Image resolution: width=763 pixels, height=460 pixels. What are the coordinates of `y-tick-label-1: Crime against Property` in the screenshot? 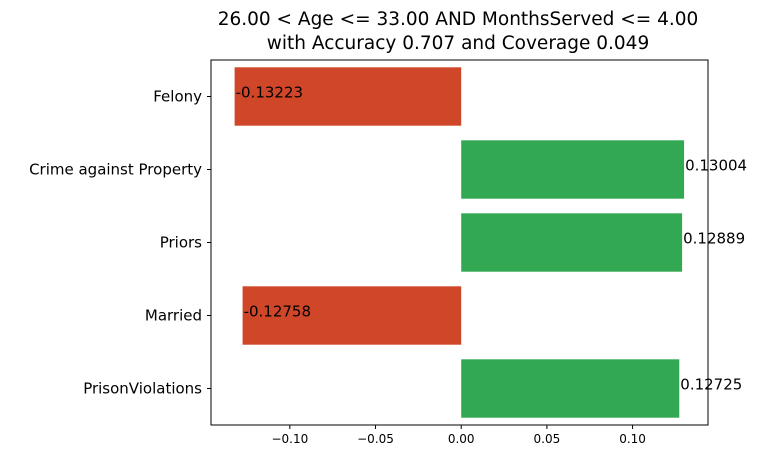 It's located at (115, 170).